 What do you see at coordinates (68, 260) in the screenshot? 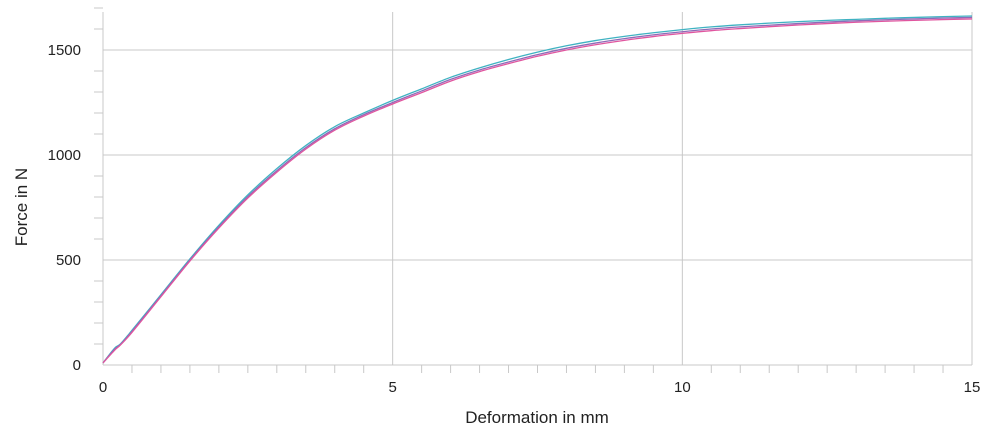
I see `y-tick-label: 500` at bounding box center [68, 260].